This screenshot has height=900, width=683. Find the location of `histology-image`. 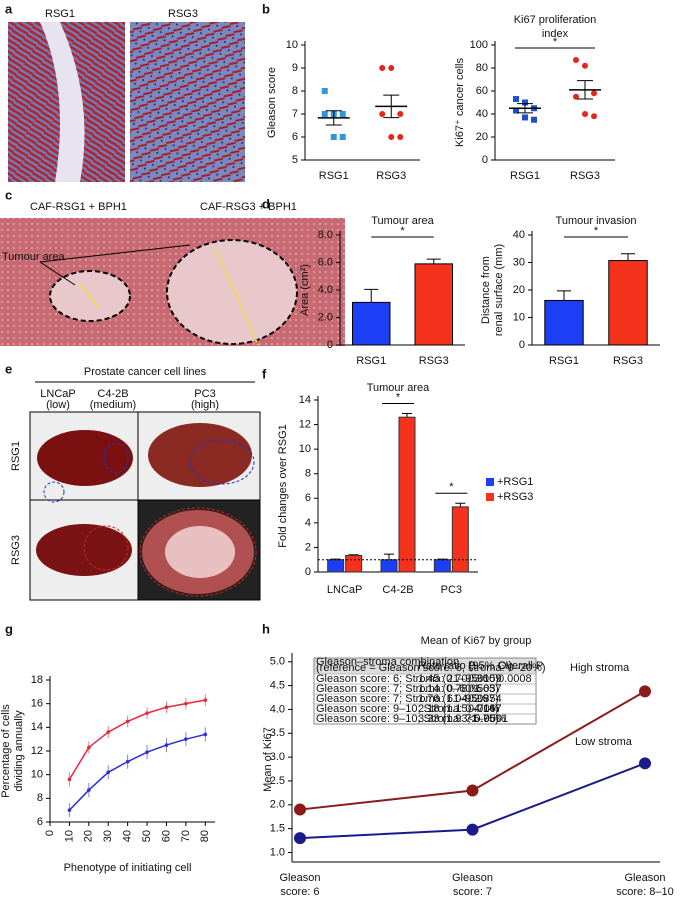

histology-image is located at coordinates (187, 102).